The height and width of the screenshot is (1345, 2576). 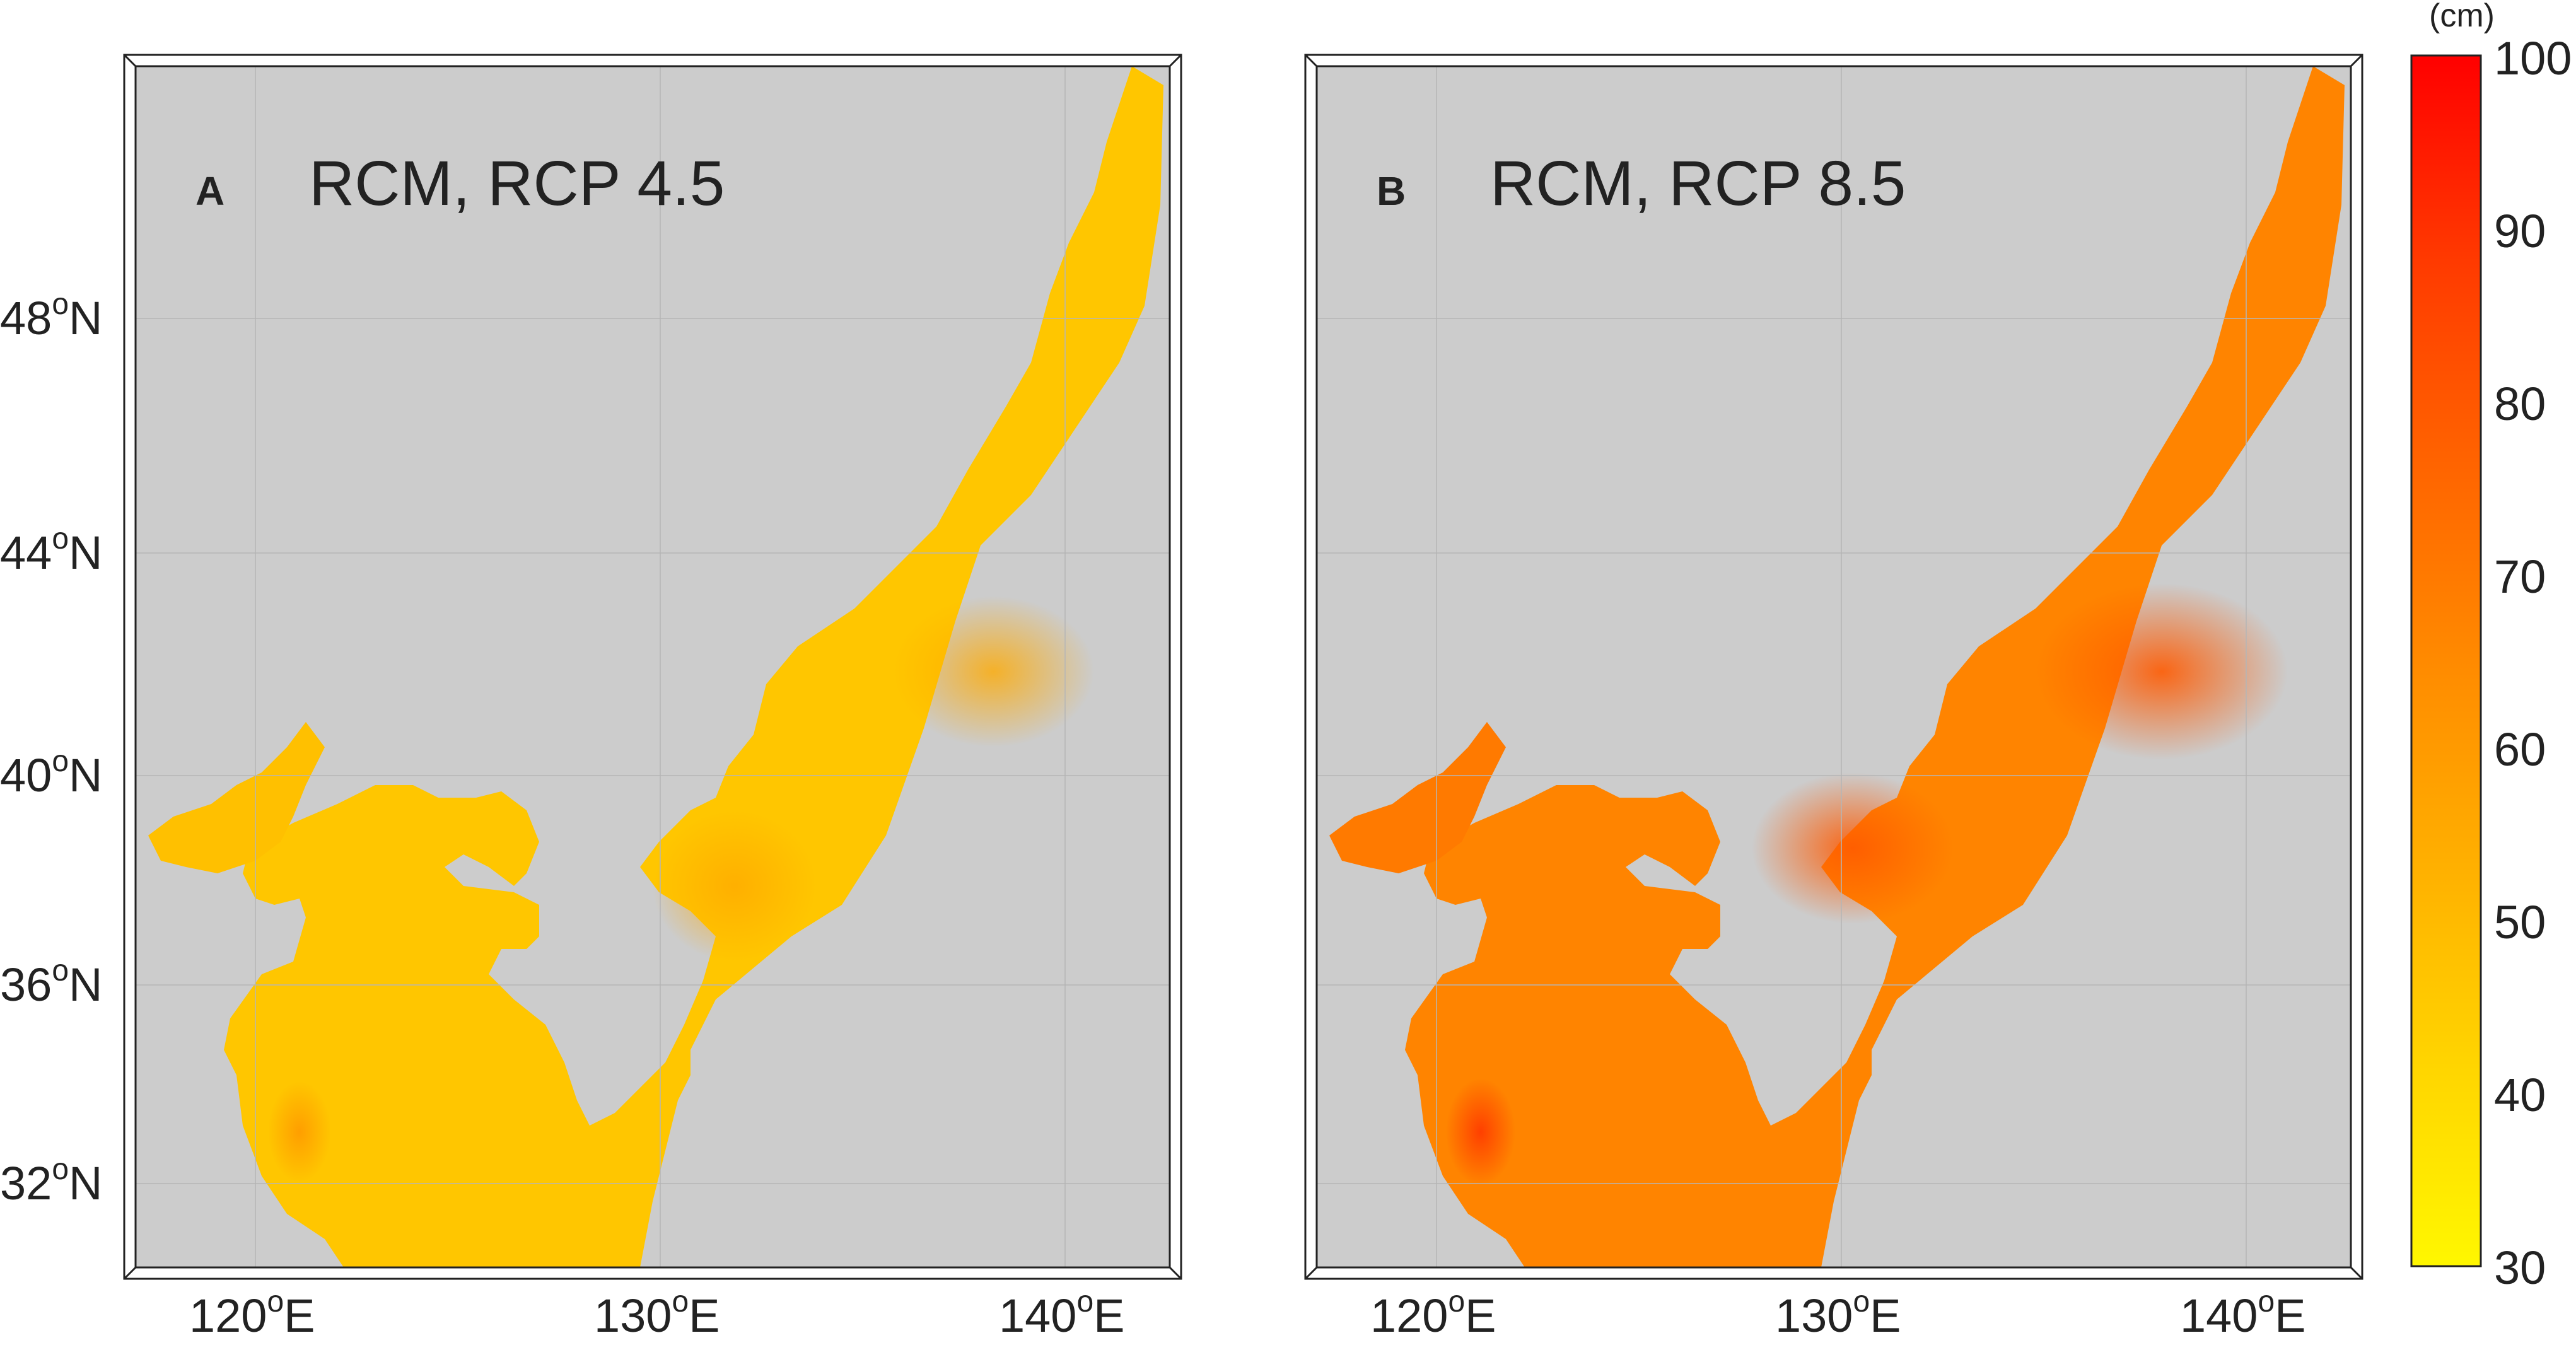 I want to click on lat-label-44: 44oN, so click(x=51, y=550).